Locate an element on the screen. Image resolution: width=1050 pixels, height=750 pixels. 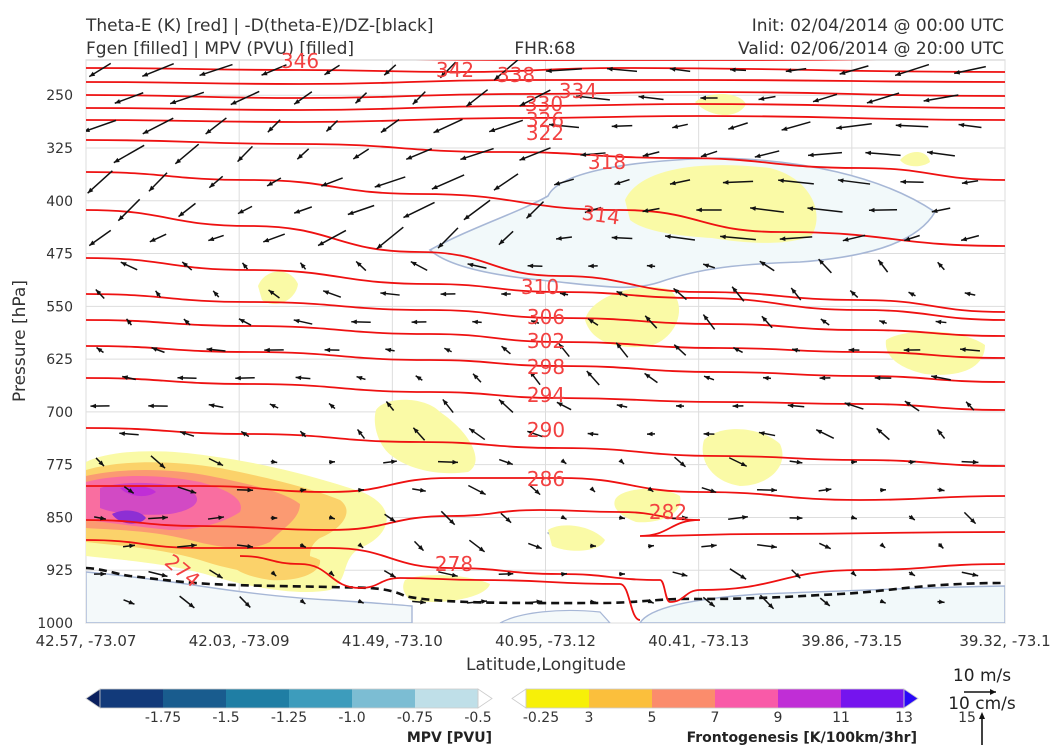
x-tick-label: 40.95, -73.12 is located at coordinates (545, 641).